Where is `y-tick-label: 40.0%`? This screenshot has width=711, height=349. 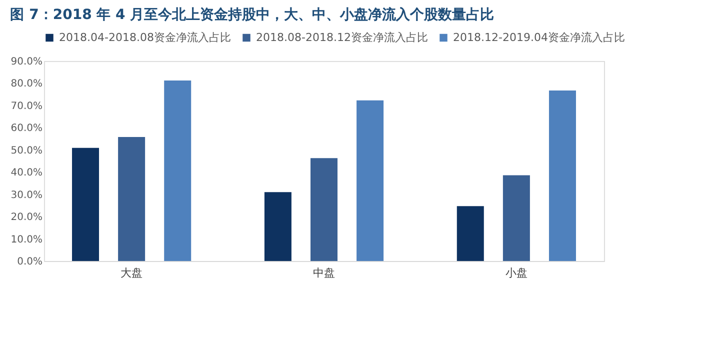
y-tick-label: 40.0% is located at coordinates (26, 173).